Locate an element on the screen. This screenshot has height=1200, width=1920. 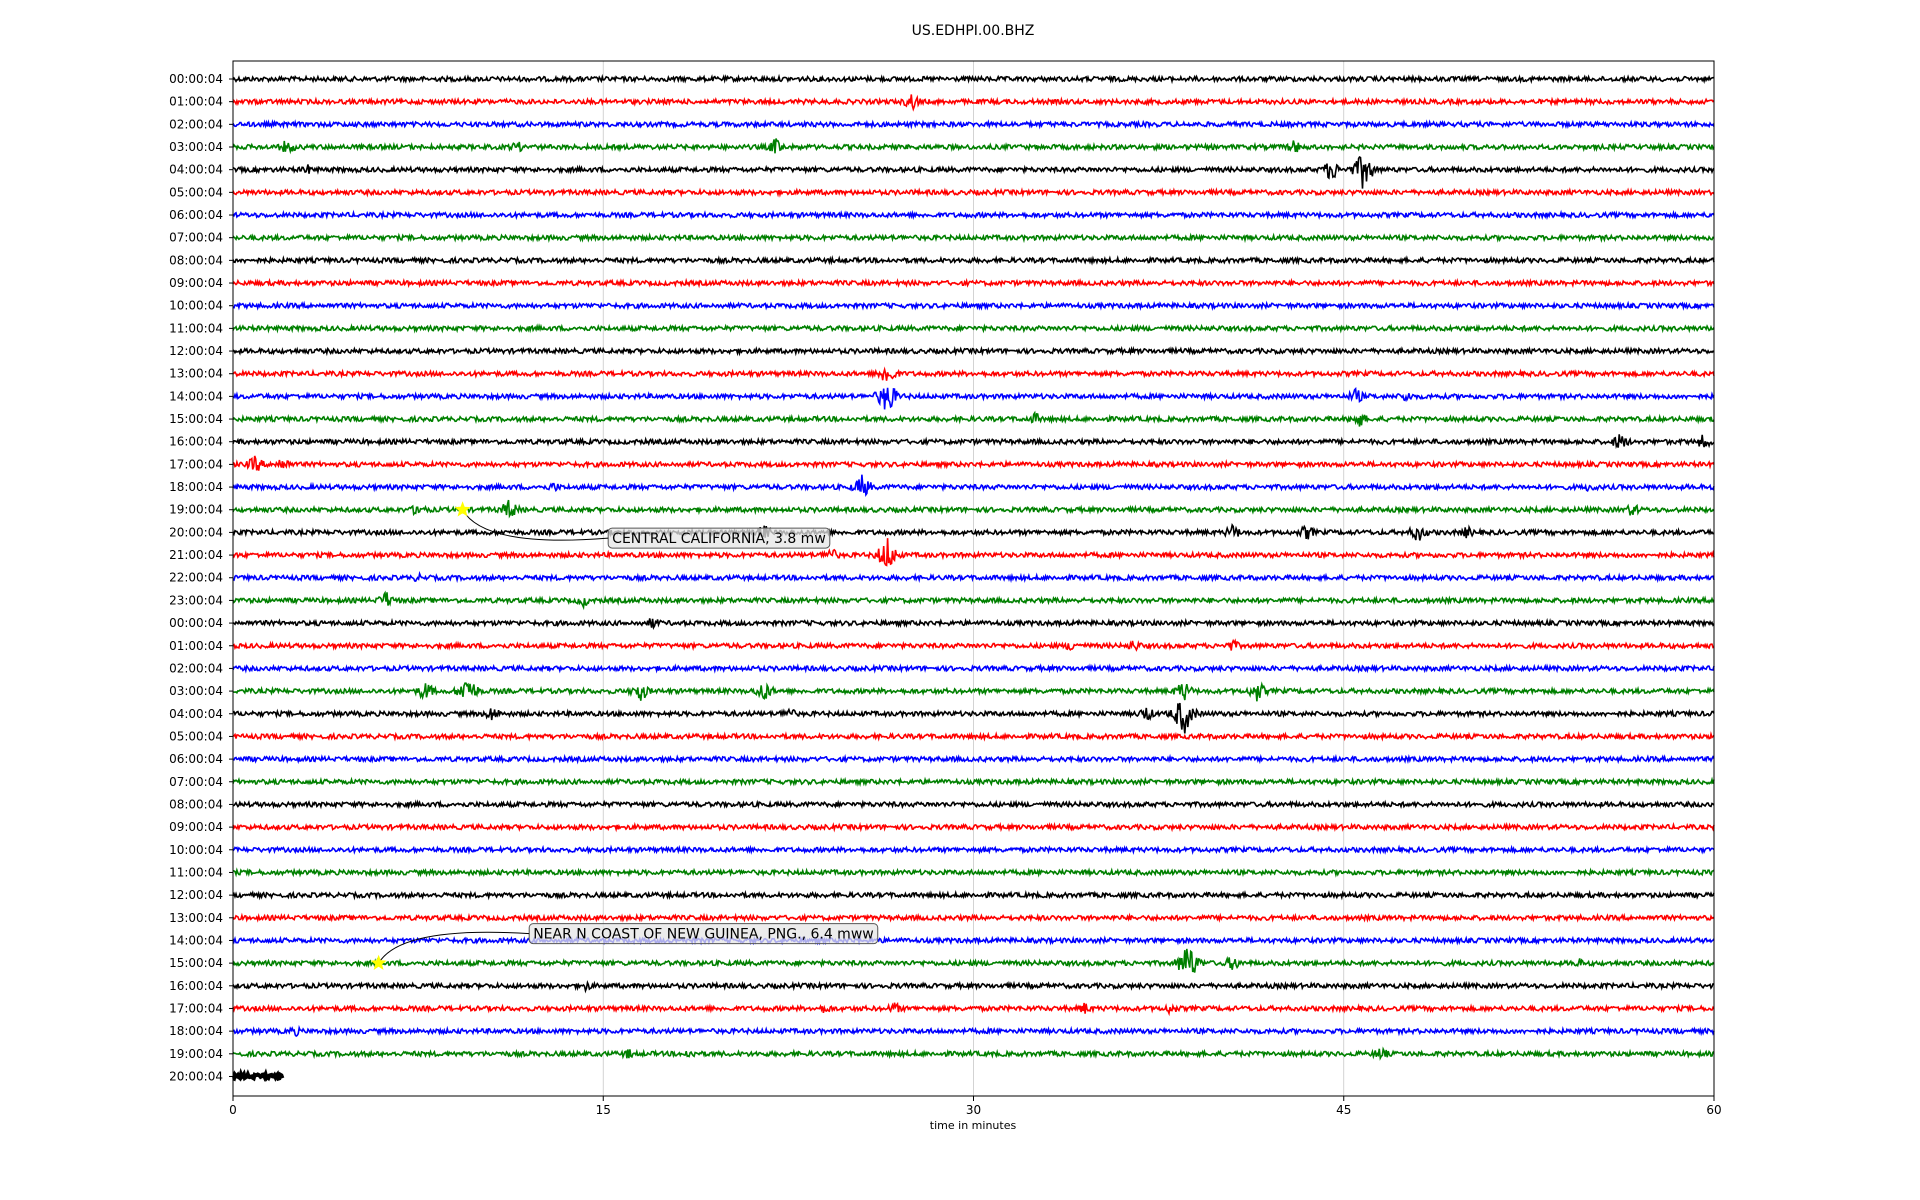
x-axis-label: time in minutes is located at coordinates (973, 1125).